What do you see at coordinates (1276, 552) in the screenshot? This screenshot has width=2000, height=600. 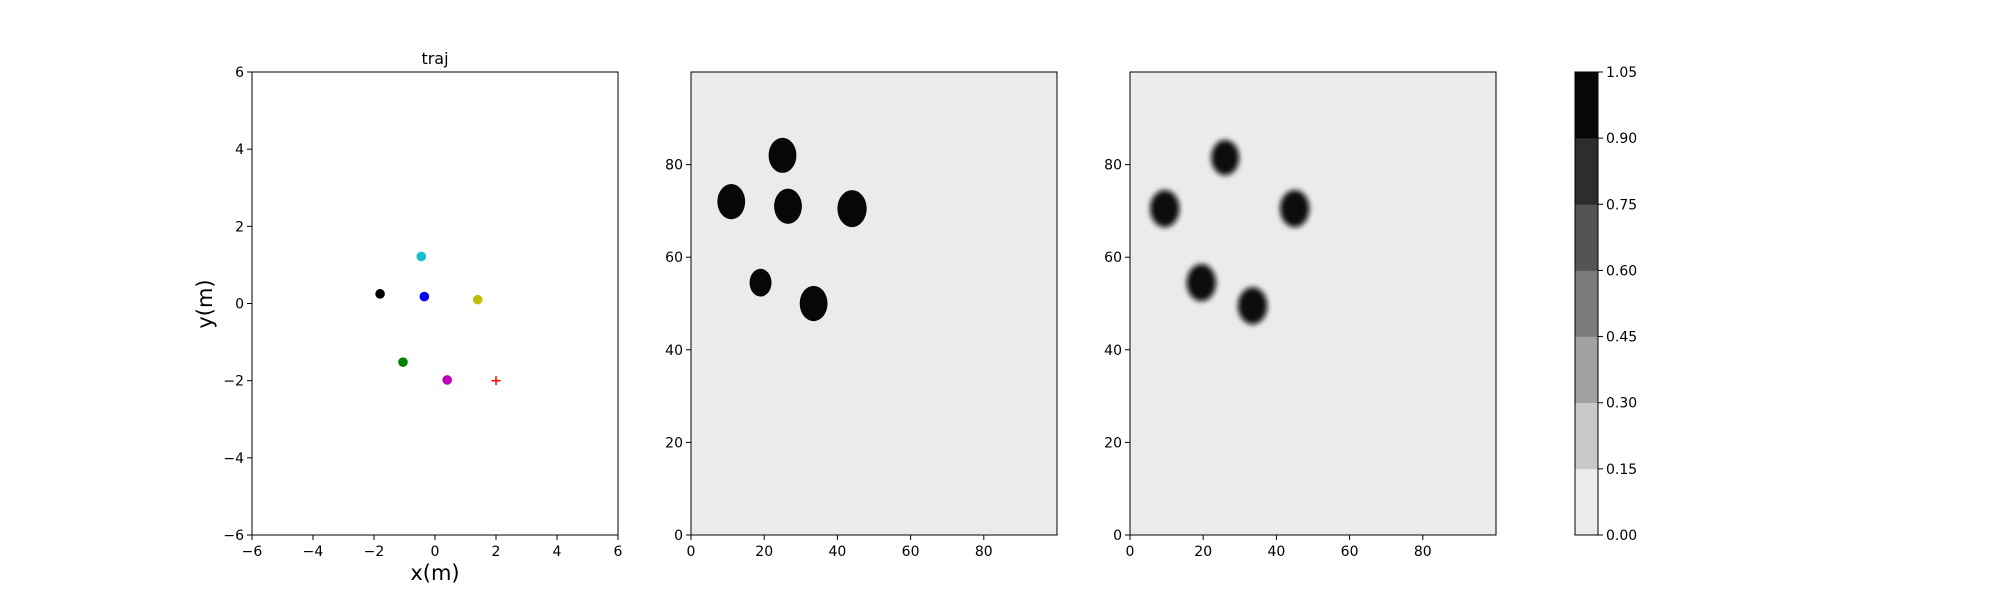 I see `map2-x-tick-label: 40` at bounding box center [1276, 552].